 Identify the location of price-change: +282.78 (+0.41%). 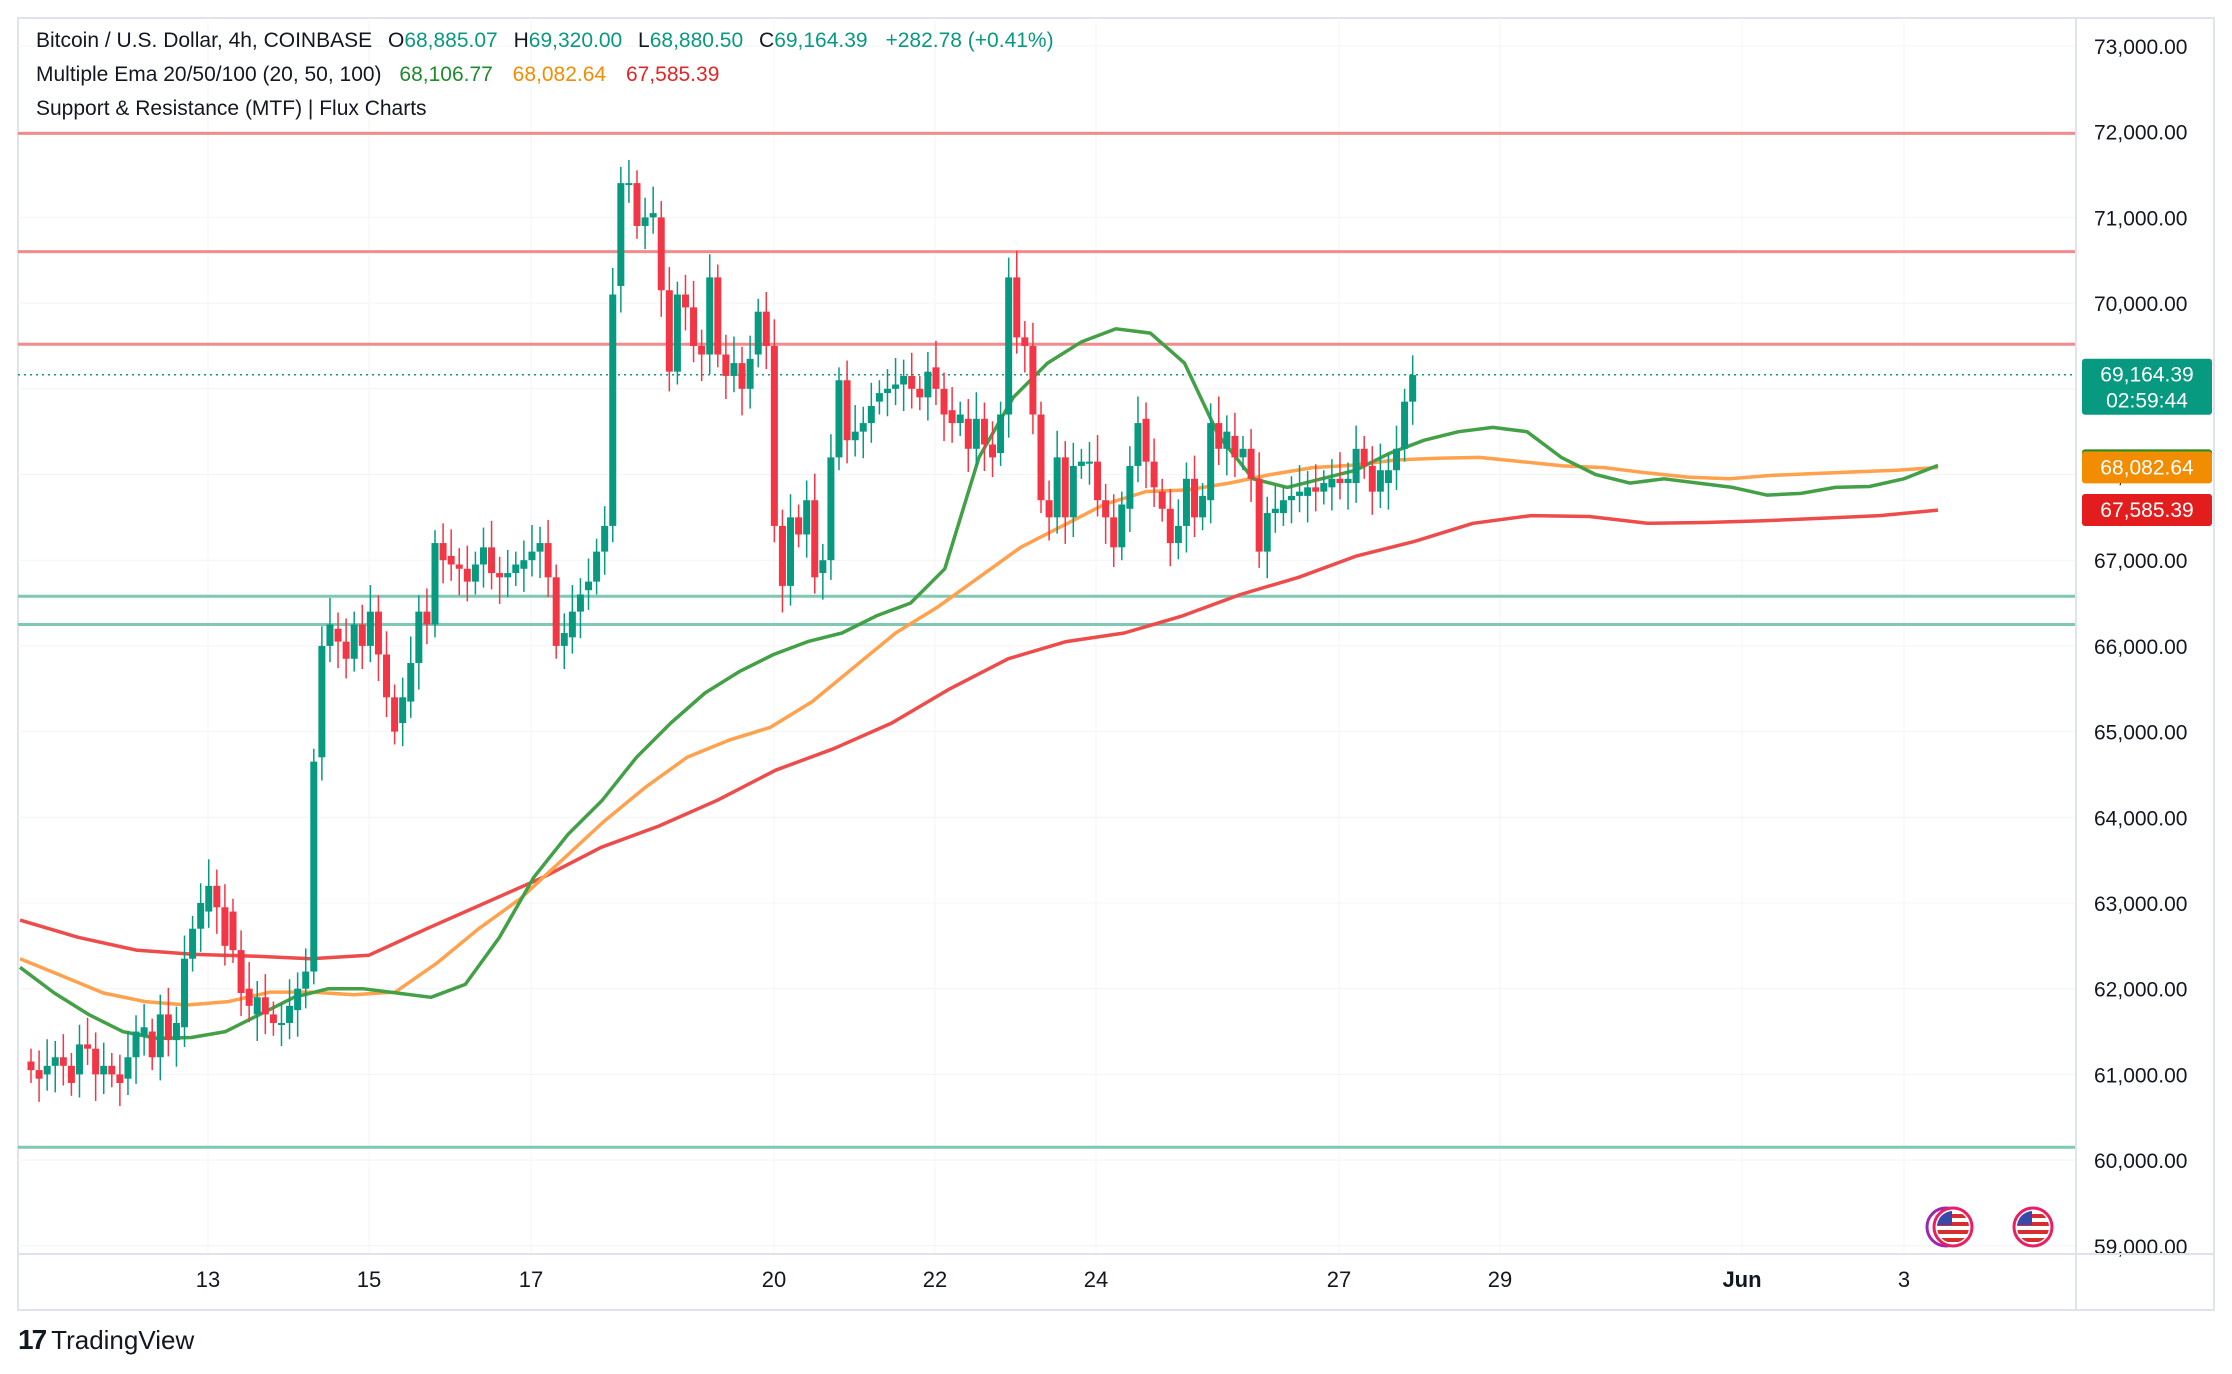
(969, 40).